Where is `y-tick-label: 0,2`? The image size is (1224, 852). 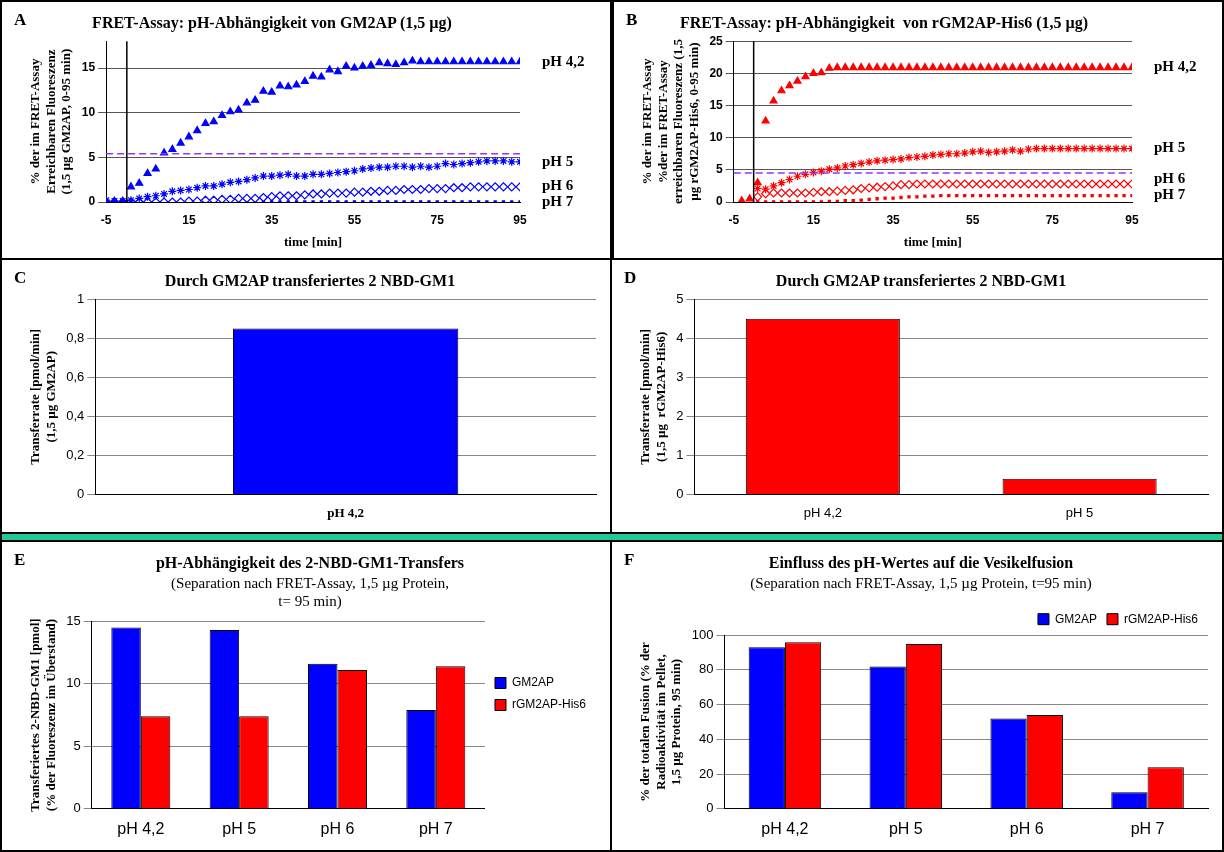 y-tick-label: 0,2 is located at coordinates (75, 454).